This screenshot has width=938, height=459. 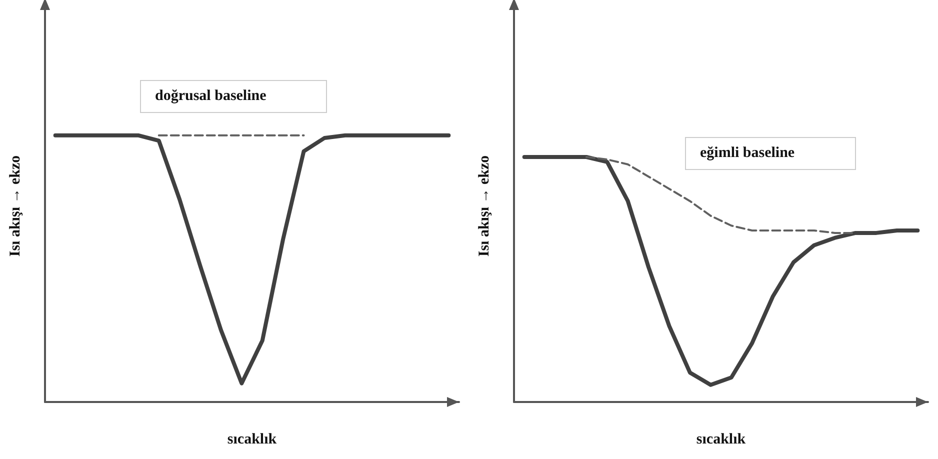 I want to click on text: doğrusal baseline, so click(x=234, y=96).